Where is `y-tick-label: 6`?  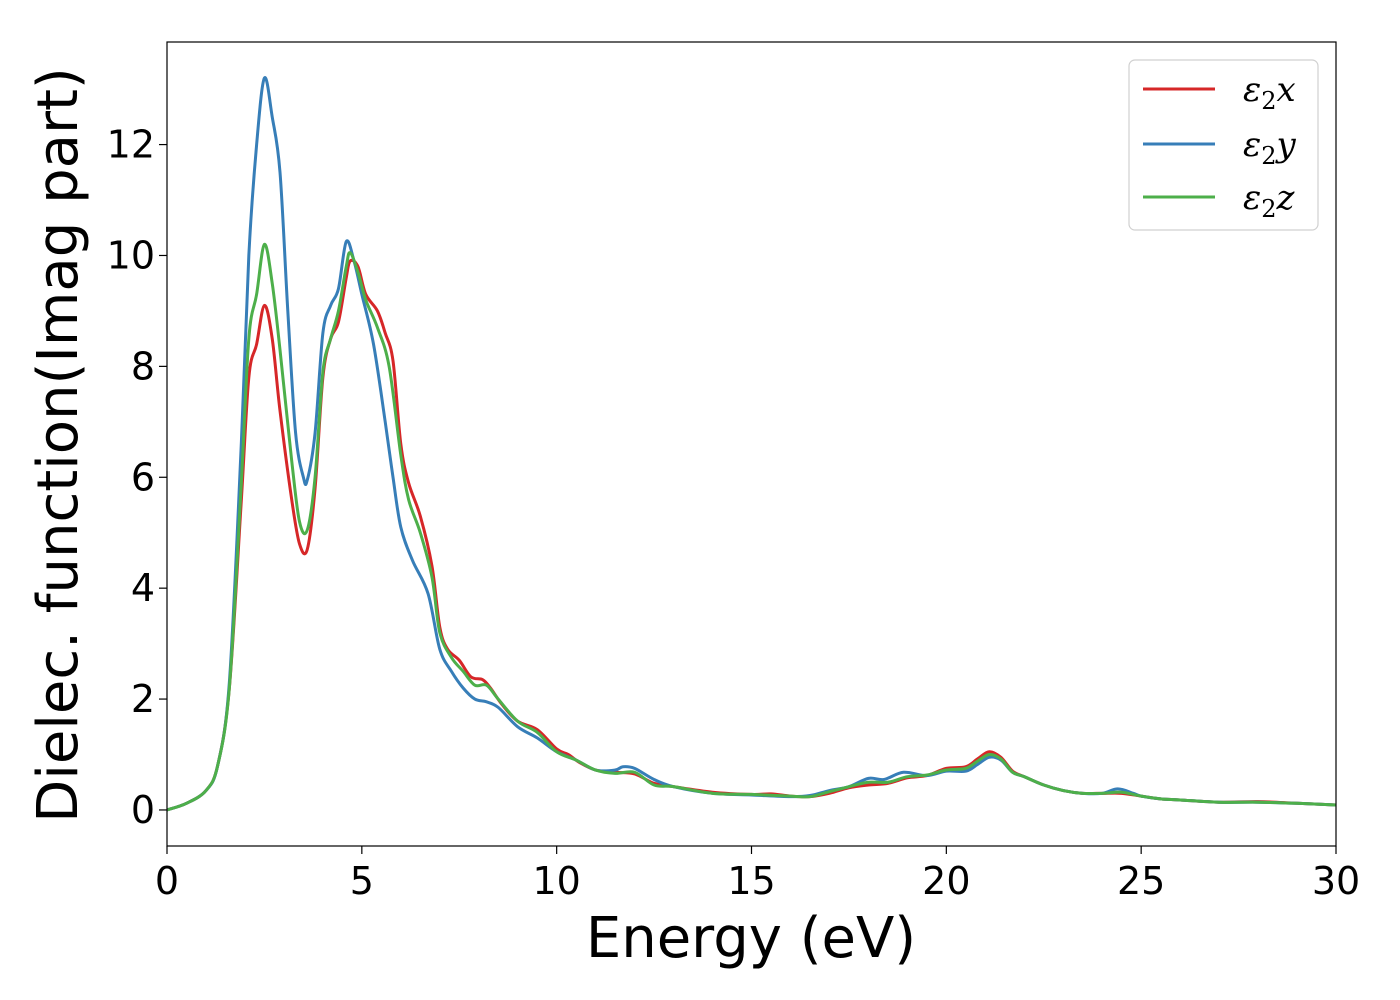
y-tick-label: 6 is located at coordinates (143, 477).